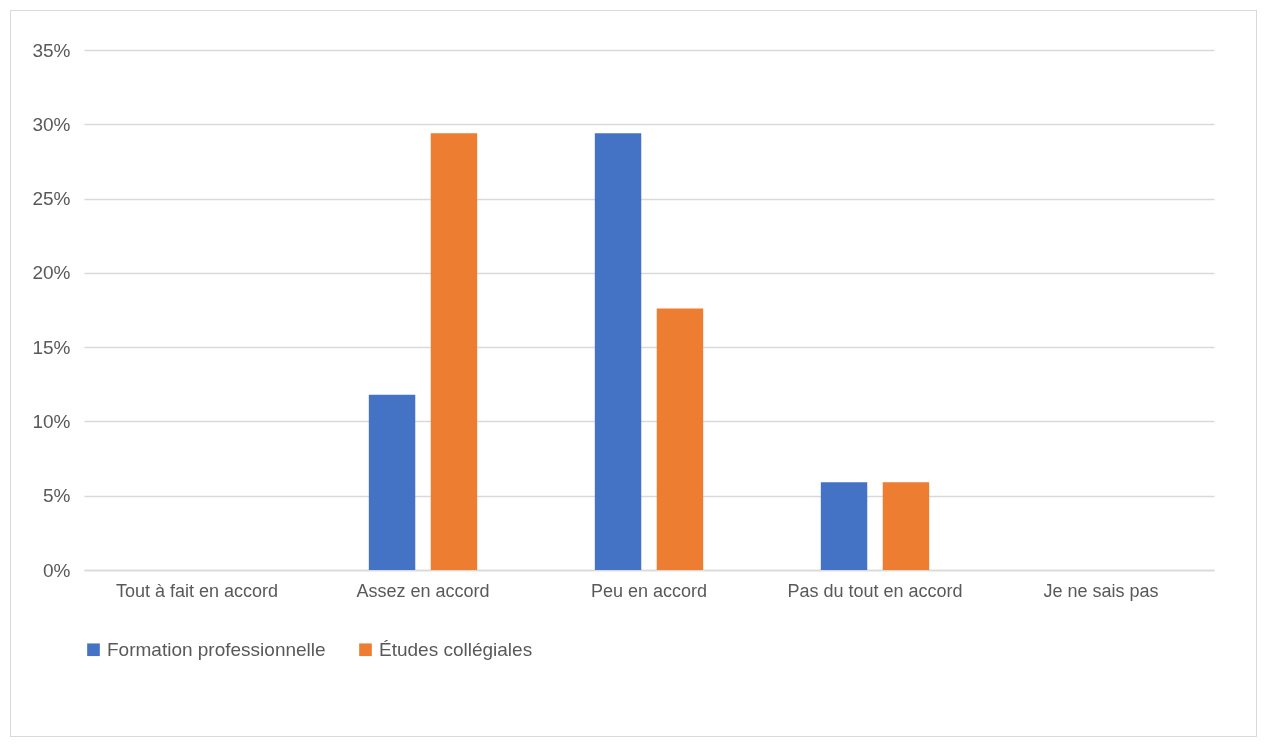 The width and height of the screenshot is (1269, 749). Describe the element at coordinates (456, 649) in the screenshot. I see `legend-label: Études collégiales` at that location.